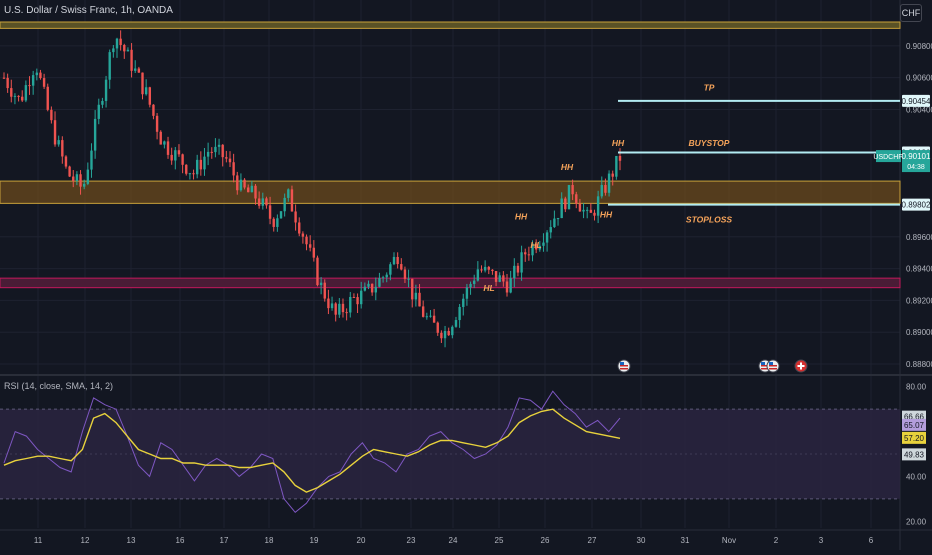 This screenshot has width=932, height=555. Describe the element at coordinates (450, 192) in the screenshot. I see `orange-zone` at that location.